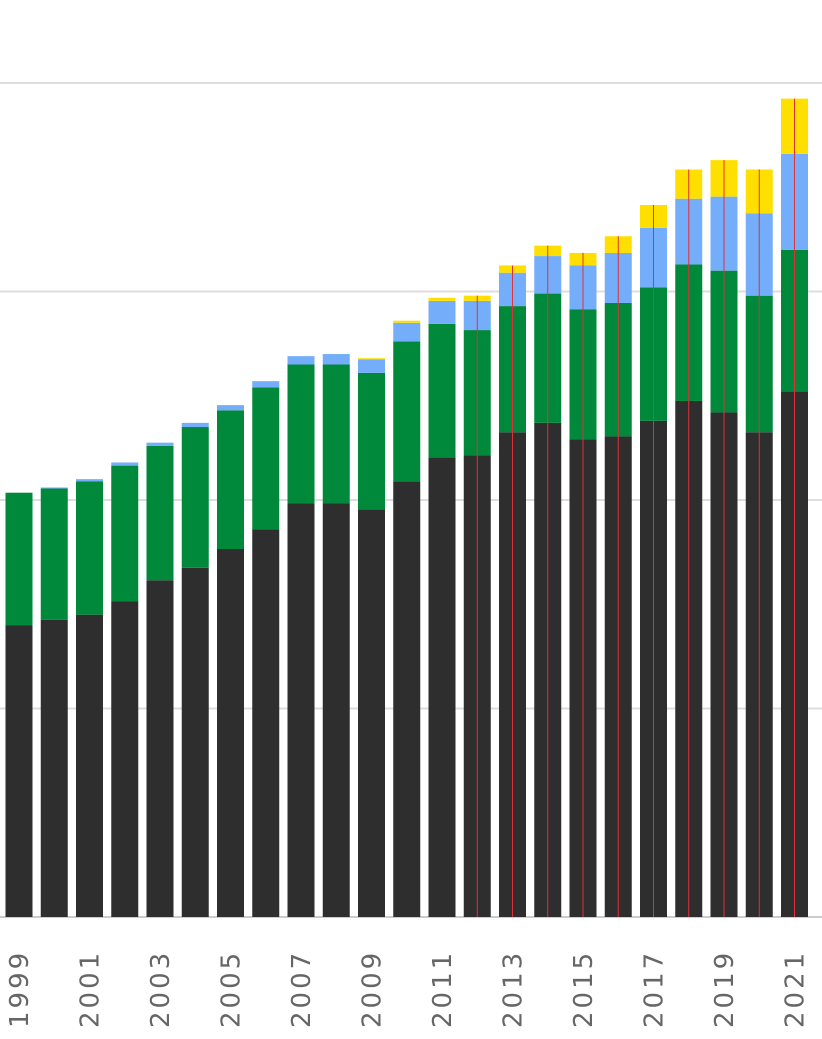  Describe the element at coordinates (336, 359) in the screenshot. I see `bar-segment-2008-s3` at that location.